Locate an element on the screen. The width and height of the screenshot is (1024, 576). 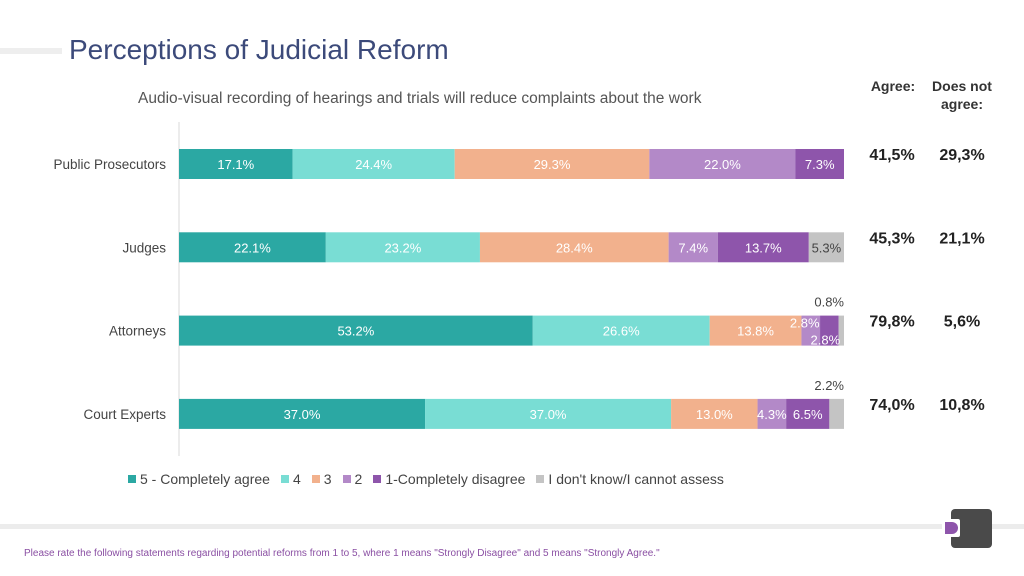
category-label-attorneys: Attorneys is located at coordinates (137, 331).